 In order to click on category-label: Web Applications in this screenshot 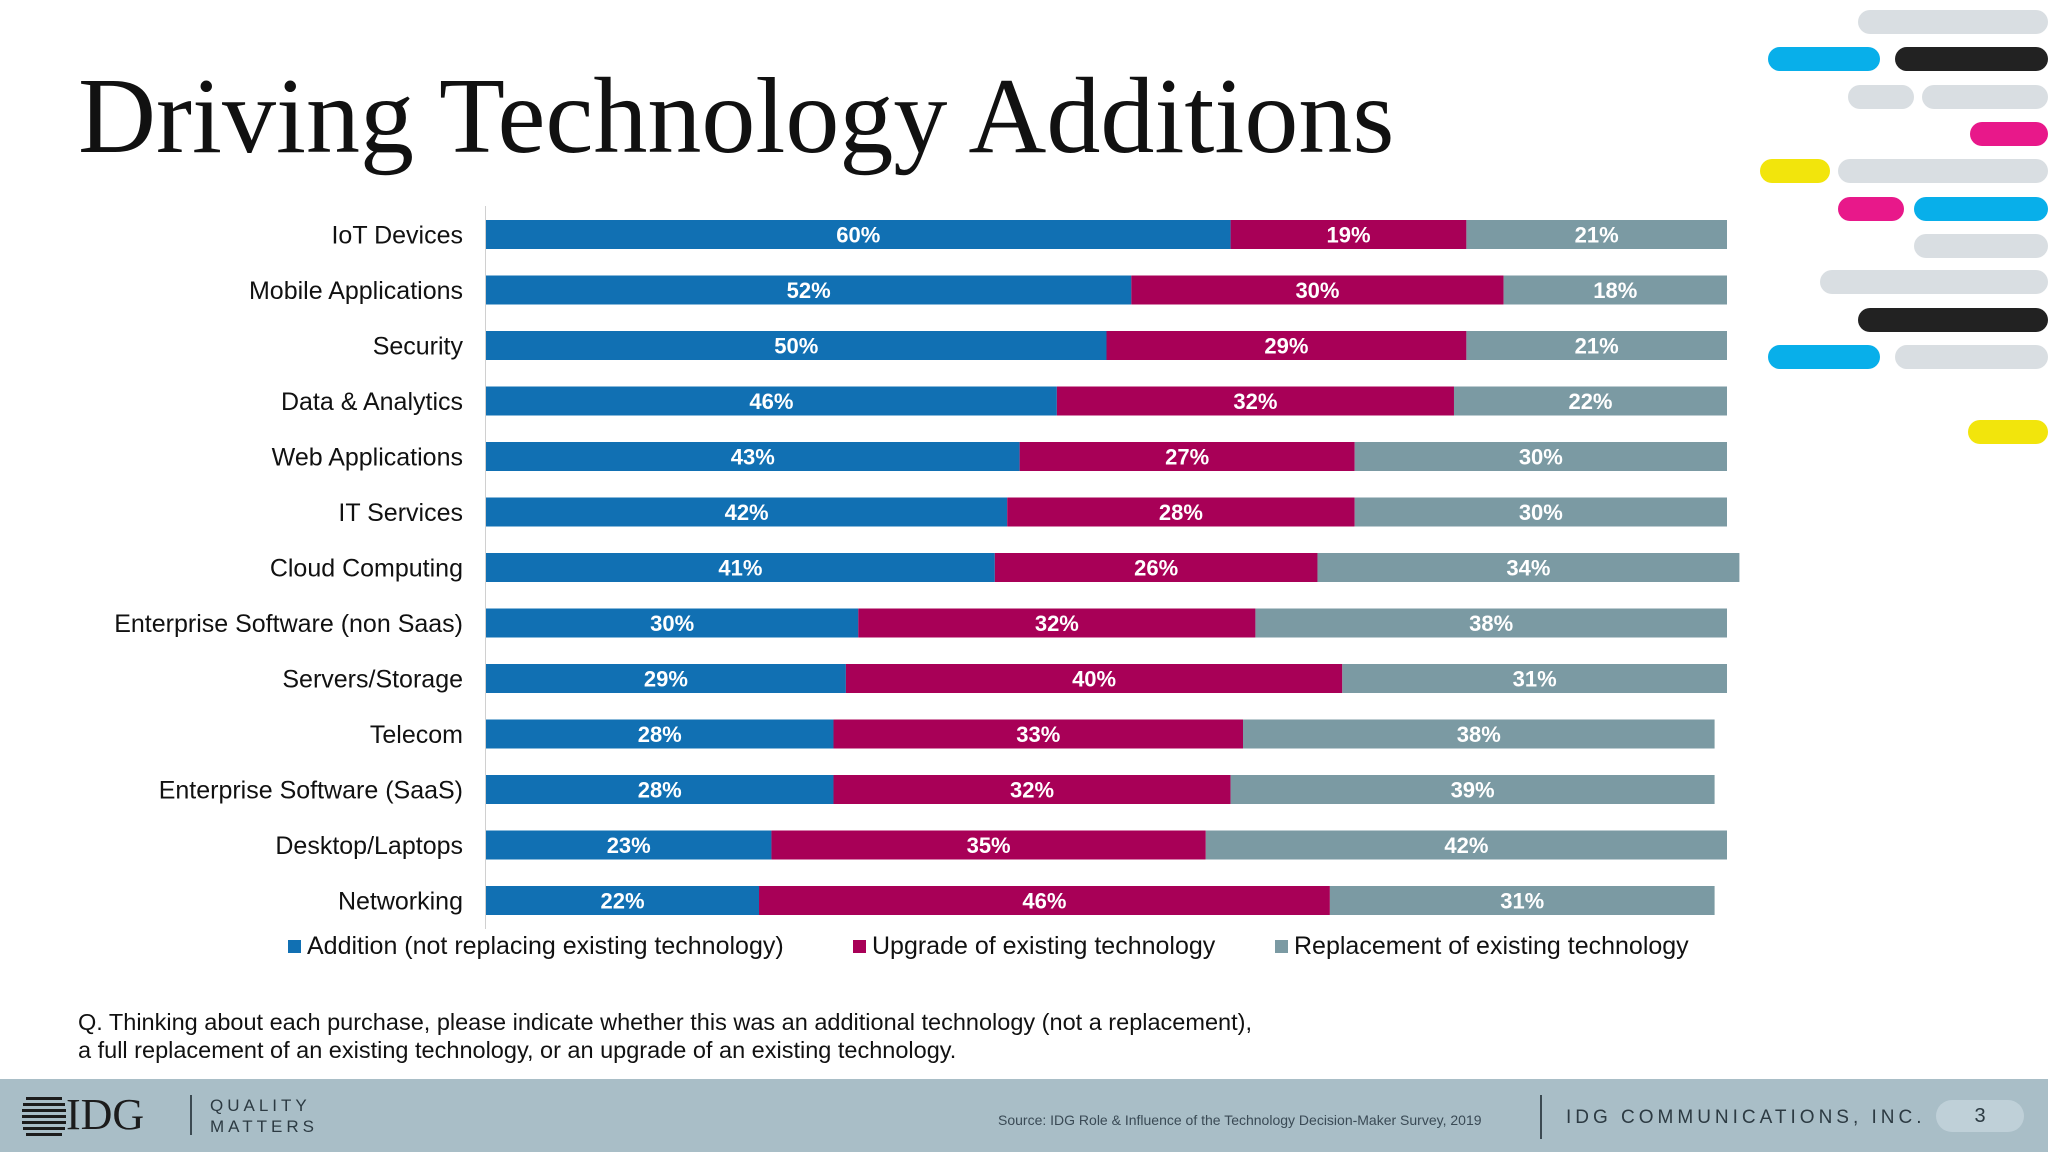, I will do `click(367, 458)`.